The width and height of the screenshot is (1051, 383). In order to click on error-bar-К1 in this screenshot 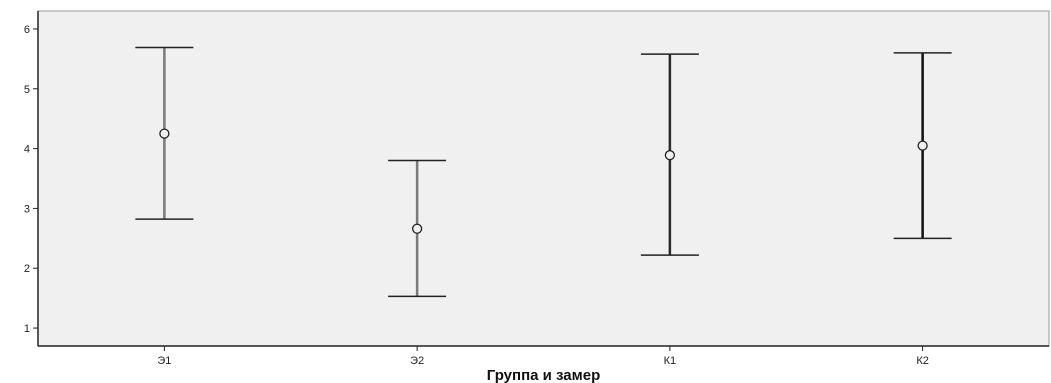, I will do `click(669, 154)`.